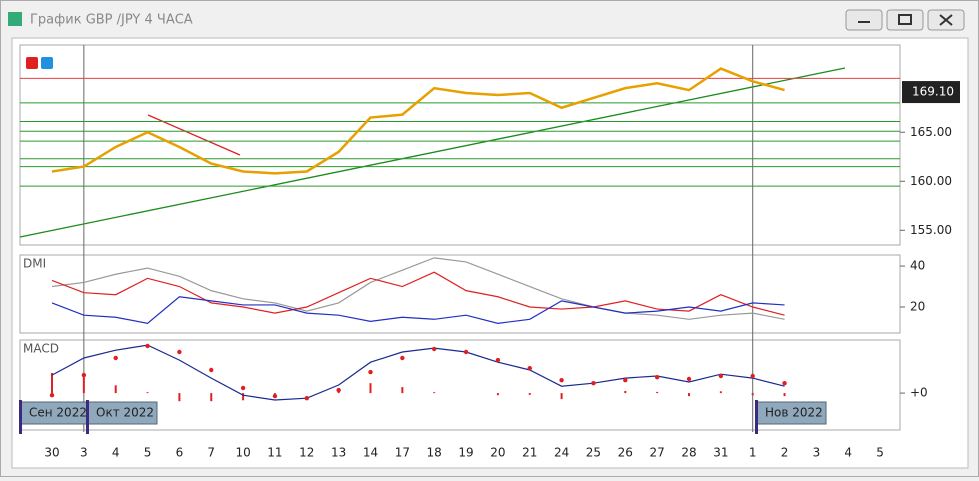  What do you see at coordinates (657, 453) in the screenshot?
I see `x-tick-label: 27` at bounding box center [657, 453].